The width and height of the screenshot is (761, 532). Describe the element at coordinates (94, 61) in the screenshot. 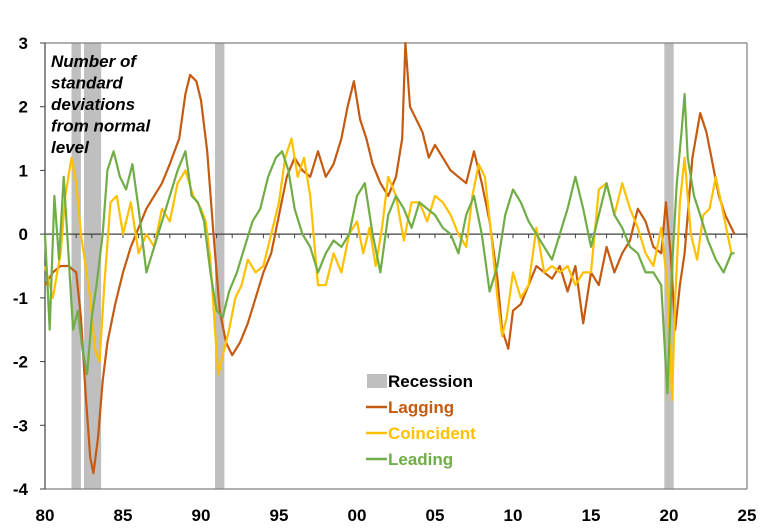

I see `annotation-line: Number of` at that location.